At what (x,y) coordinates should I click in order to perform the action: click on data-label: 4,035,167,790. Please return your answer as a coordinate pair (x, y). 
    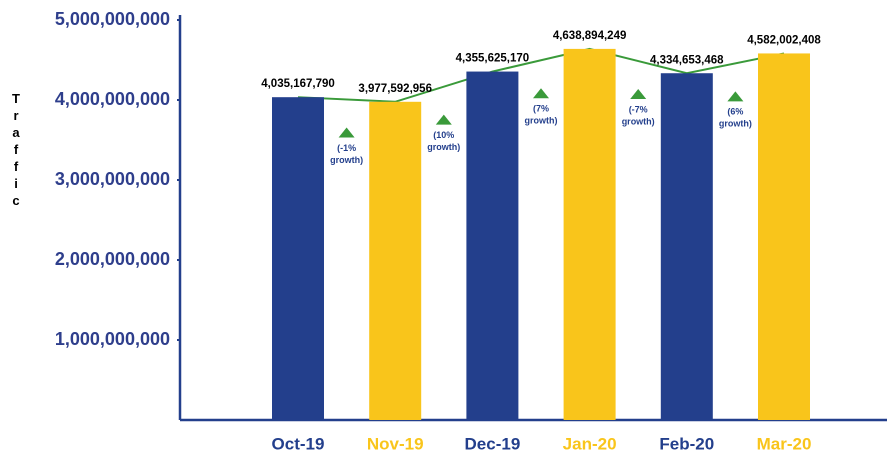
    Looking at the image, I should click on (298, 84).